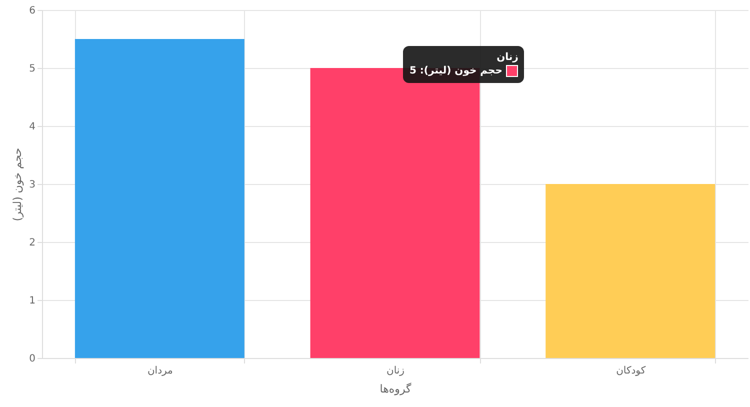 The image size is (750, 407). What do you see at coordinates (32, 69) in the screenshot?
I see `y-tick-label: 5` at bounding box center [32, 69].